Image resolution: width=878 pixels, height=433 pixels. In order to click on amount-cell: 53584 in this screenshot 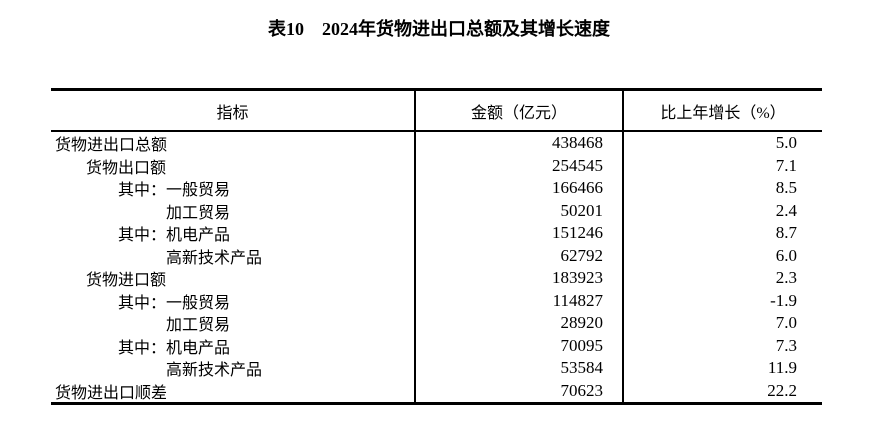, I will do `click(518, 368)`.